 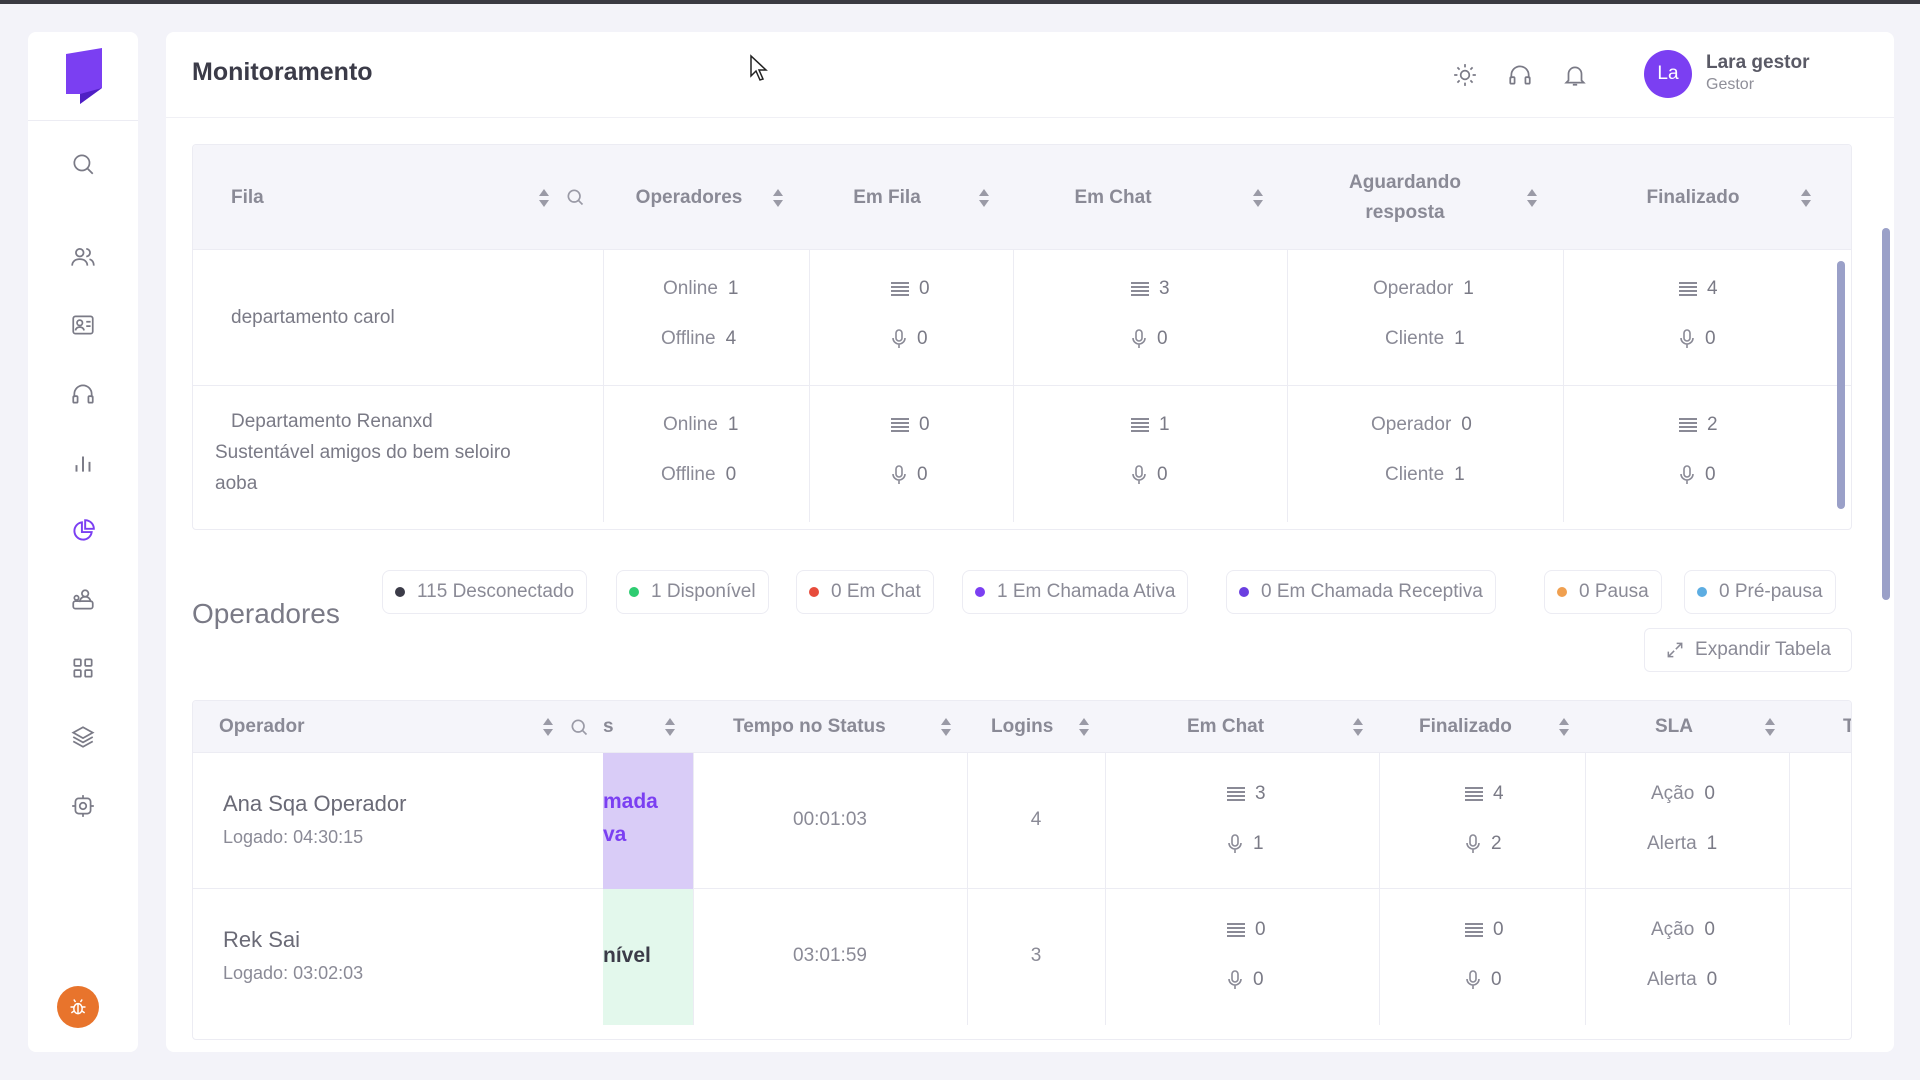 What do you see at coordinates (830, 955) in the screenshot?
I see `tempo-no-status: 03:01:59` at bounding box center [830, 955].